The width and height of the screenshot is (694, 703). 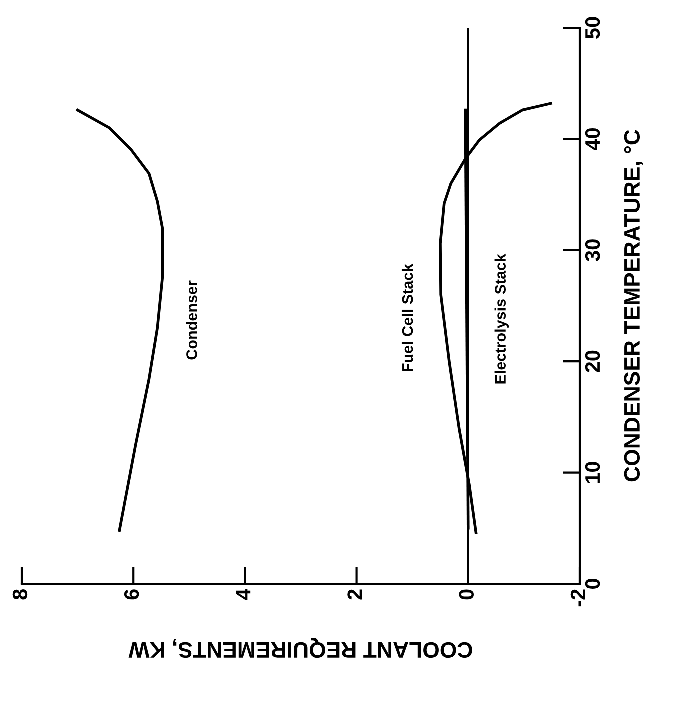 What do you see at coordinates (592, 28) in the screenshot?
I see `y-tick-label: 50` at bounding box center [592, 28].